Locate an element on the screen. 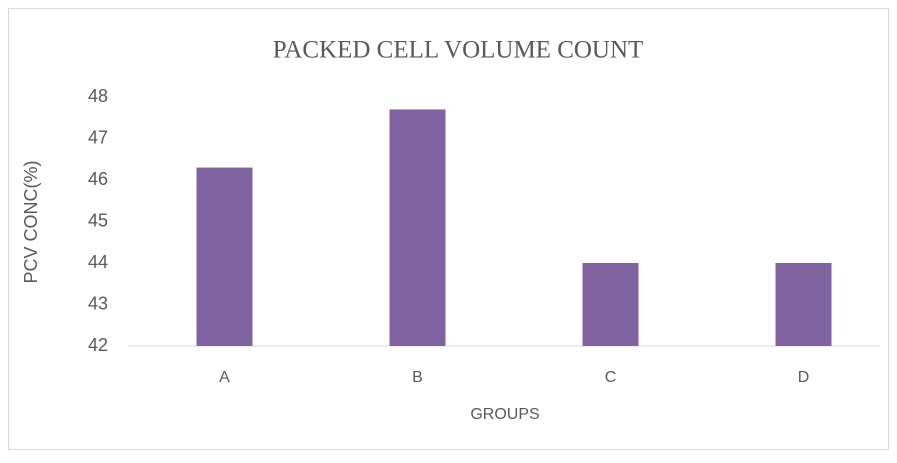 The width and height of the screenshot is (897, 463). x-tick-label: D is located at coordinates (804, 377).